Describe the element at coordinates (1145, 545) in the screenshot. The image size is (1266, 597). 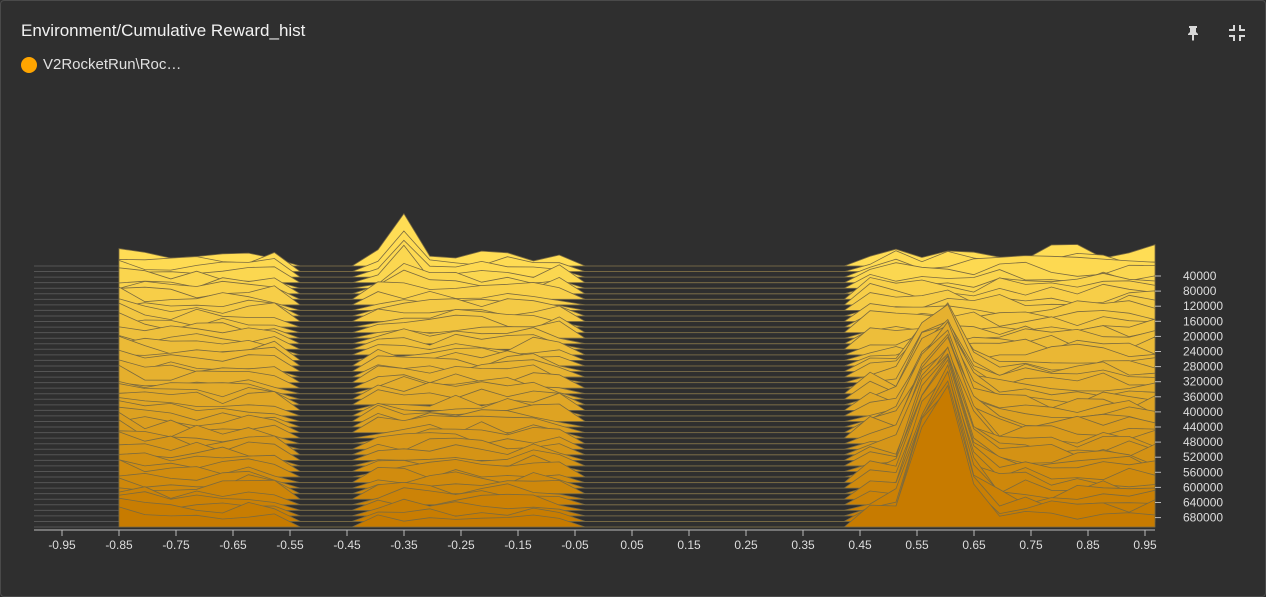
I see `x-tick-label: 0.95` at that location.